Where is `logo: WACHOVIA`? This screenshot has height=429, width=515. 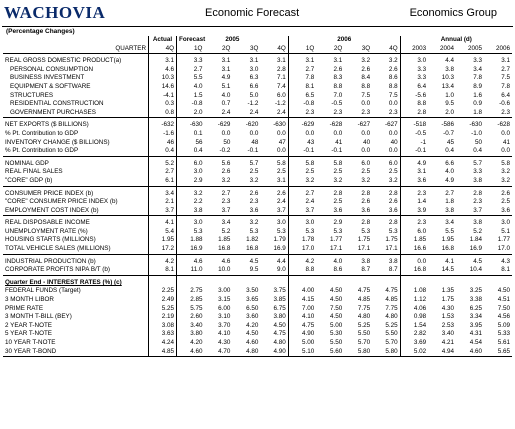
logo: WACHOVIA is located at coordinates (55, 12).